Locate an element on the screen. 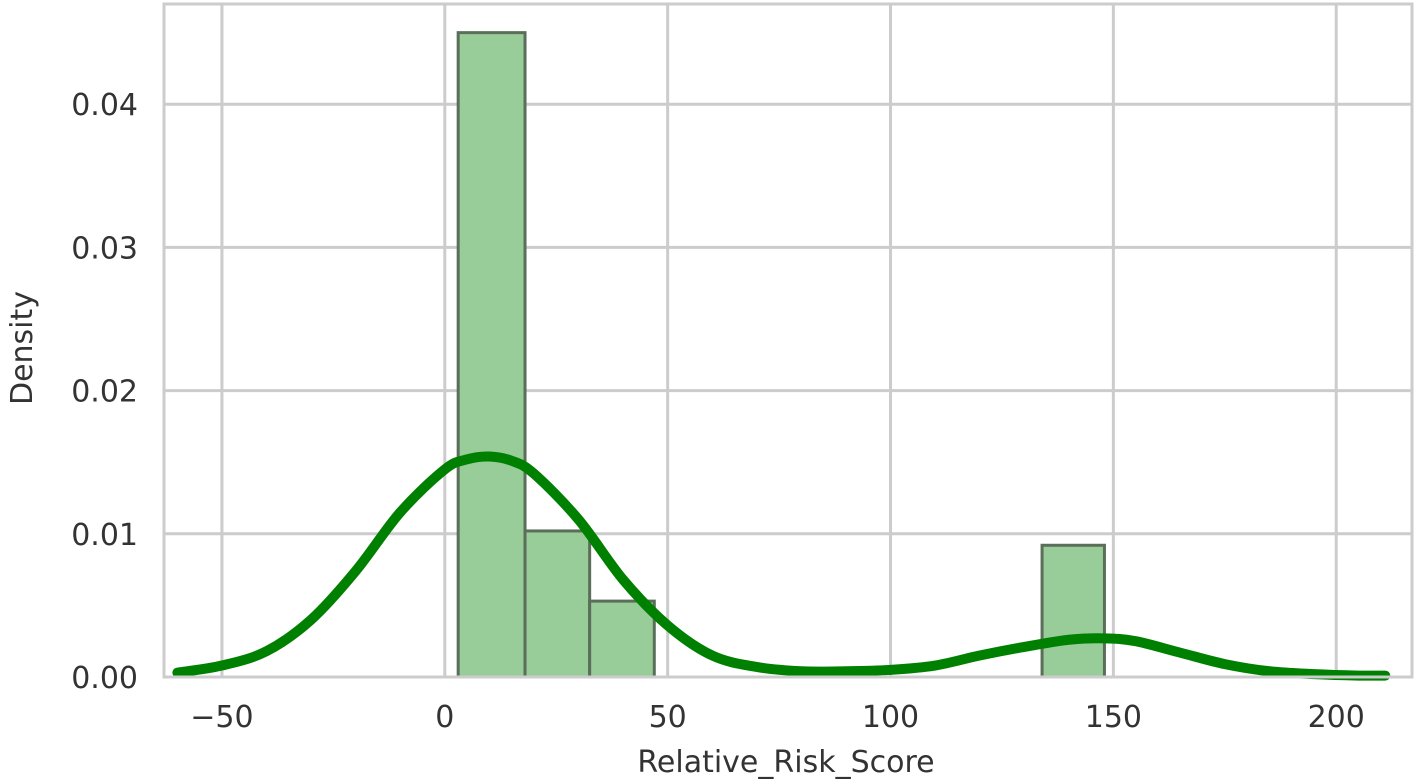 The image size is (1416, 784). x-tick-label: 50 is located at coordinates (668, 717).